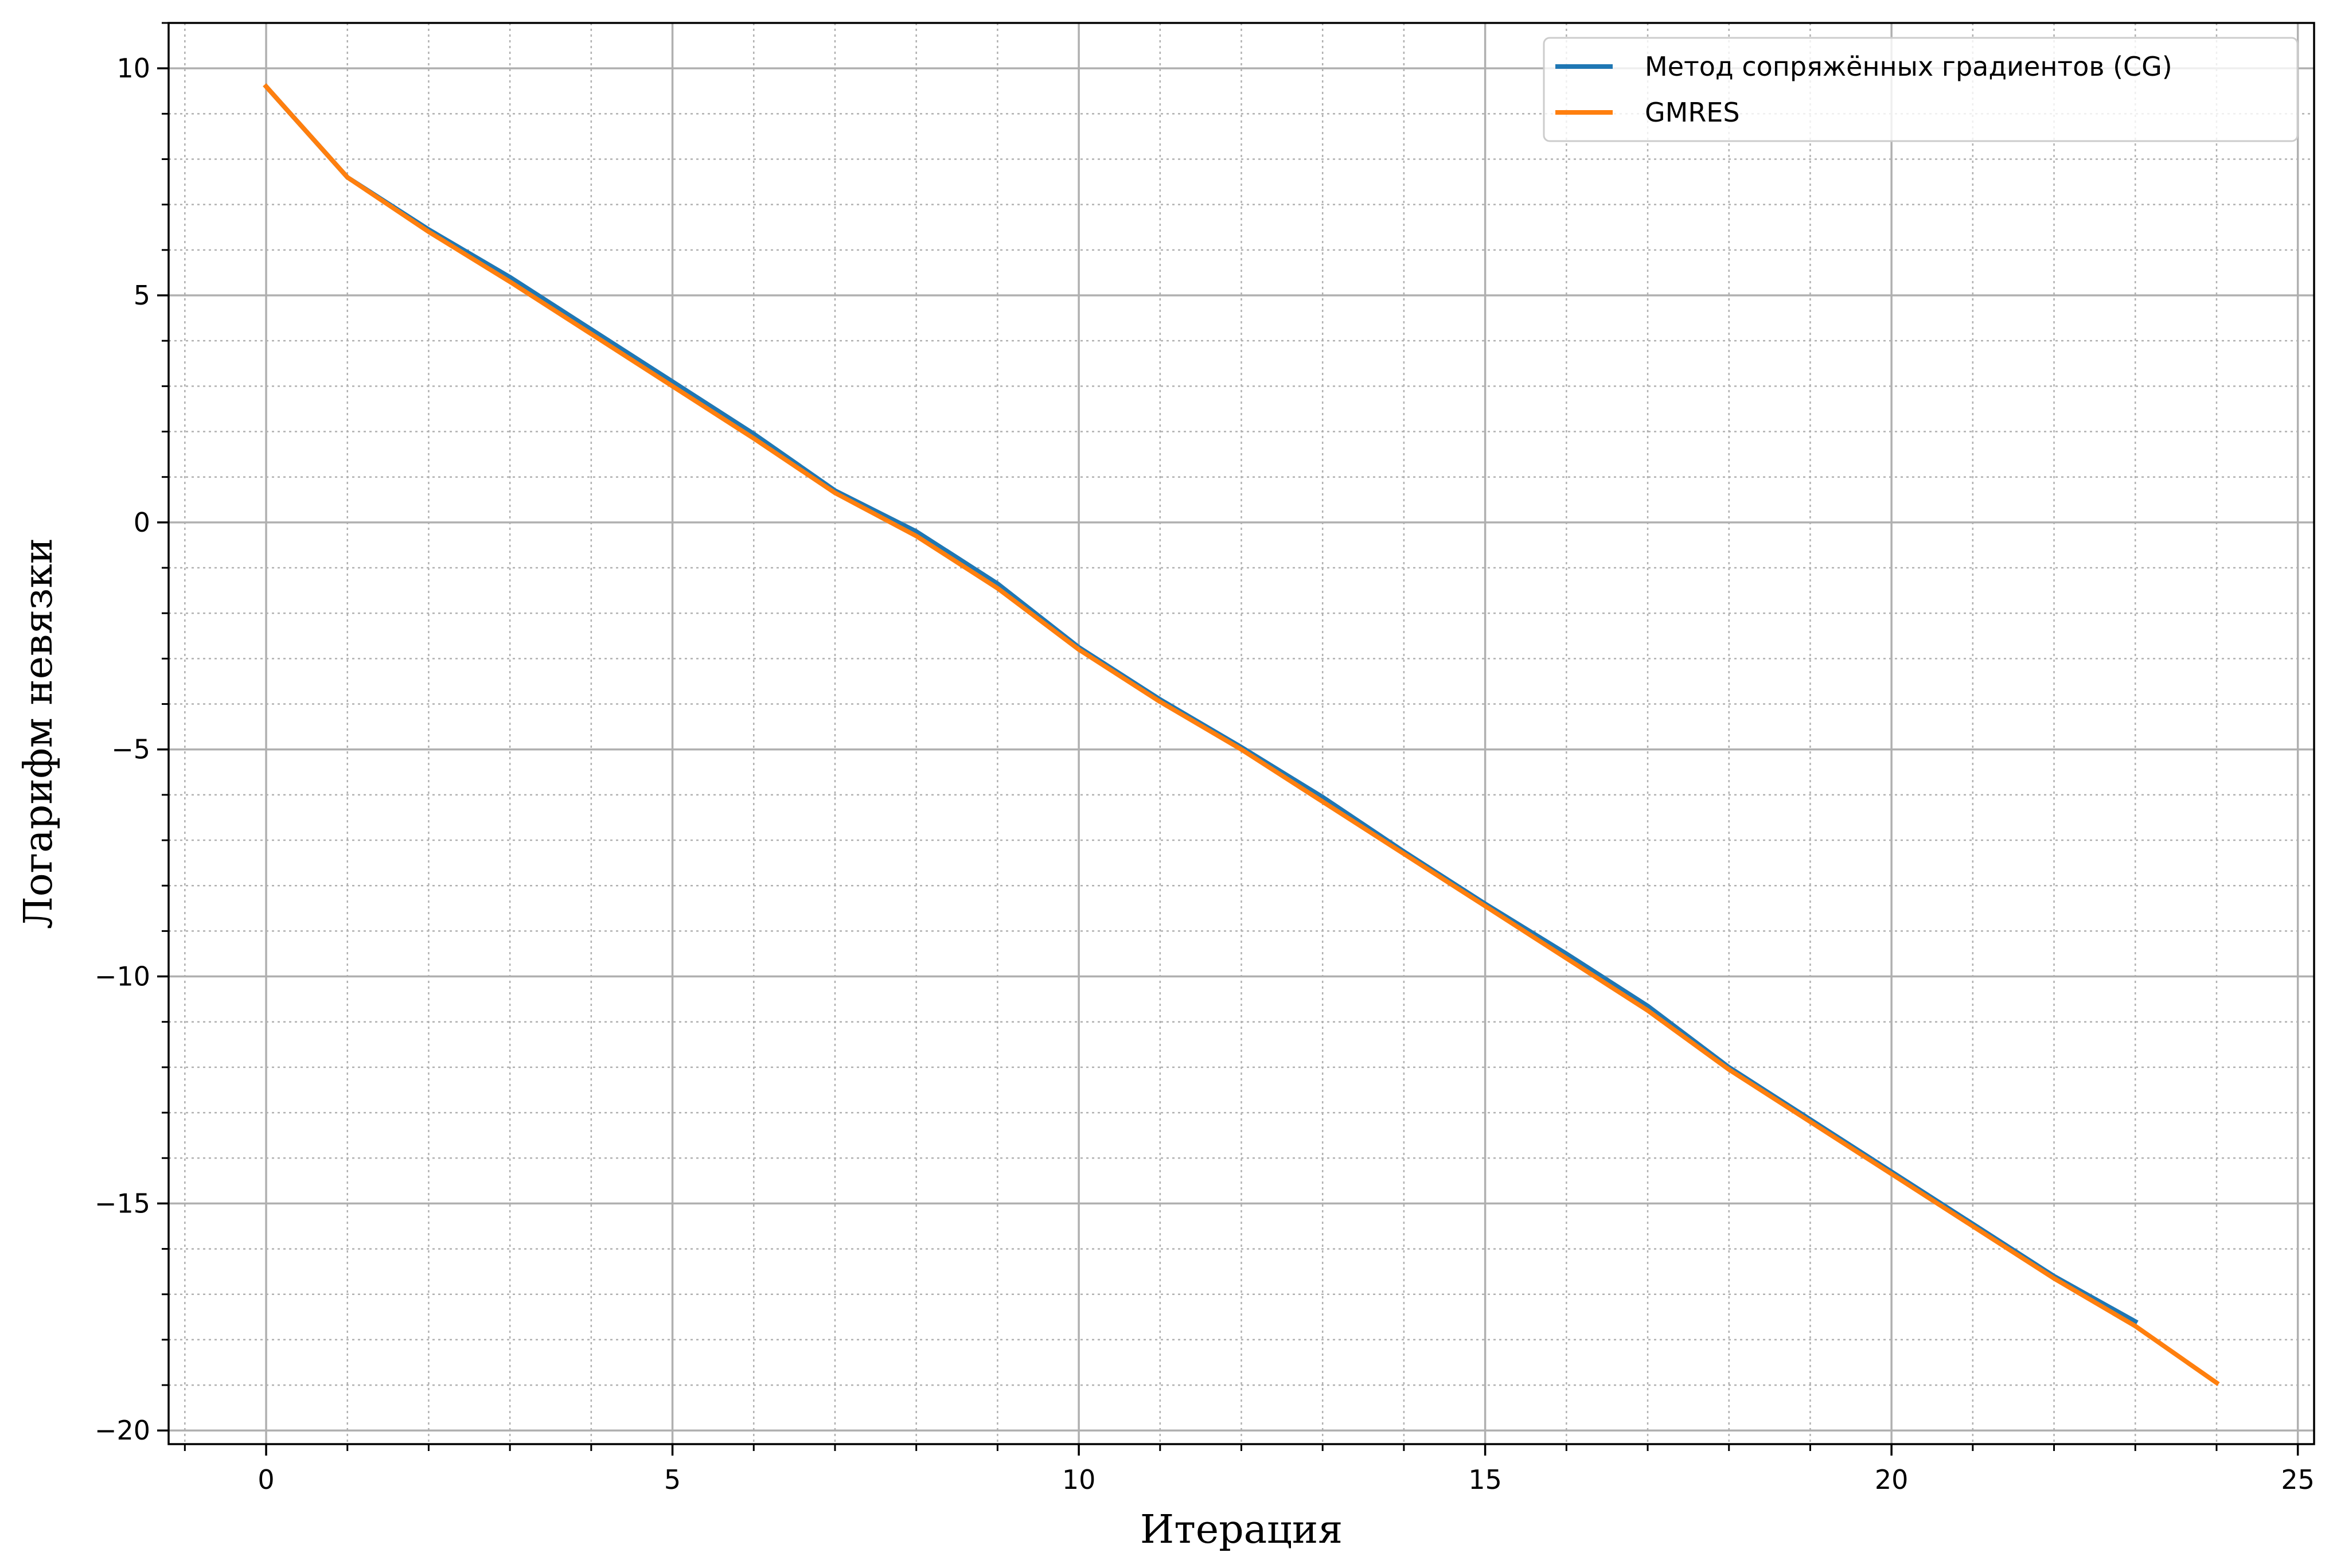  I want to click on legend-label-cg: Метод сопряжённых градиентов (CG), so click(1908, 66).